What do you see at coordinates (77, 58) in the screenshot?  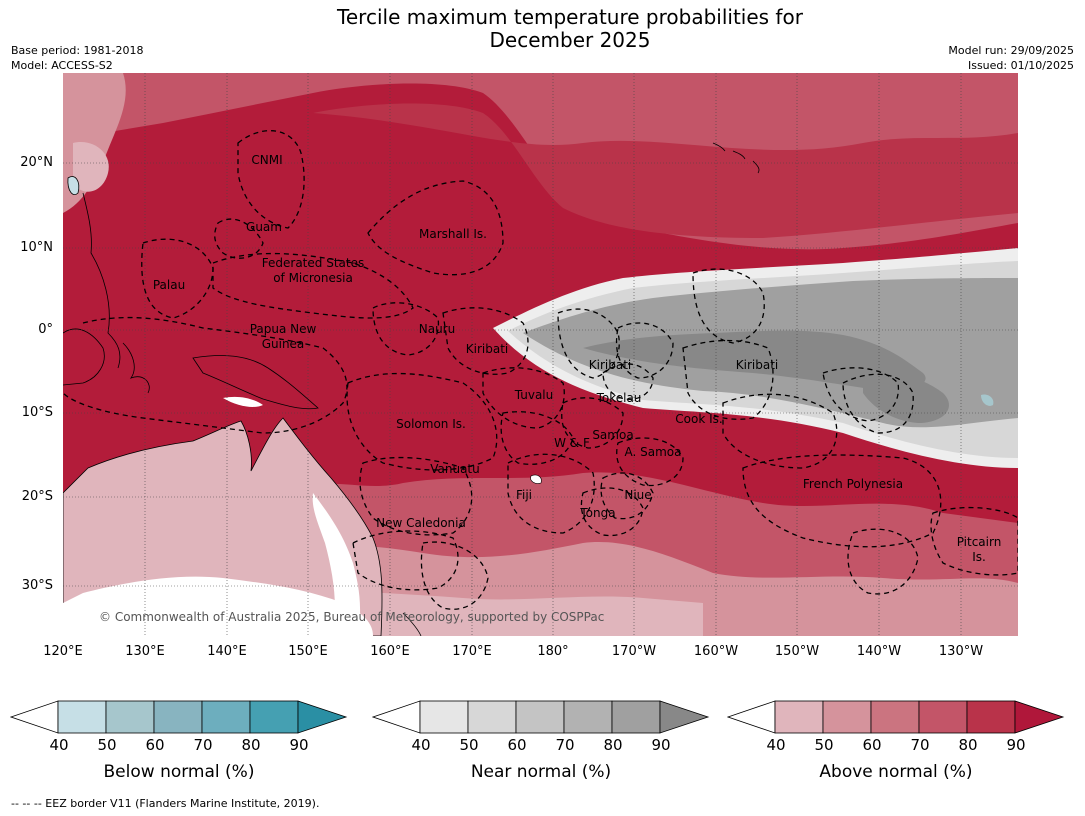 I see `meta-left: Base period: 1981-2018 Model: ACCESS-S2` at bounding box center [77, 58].